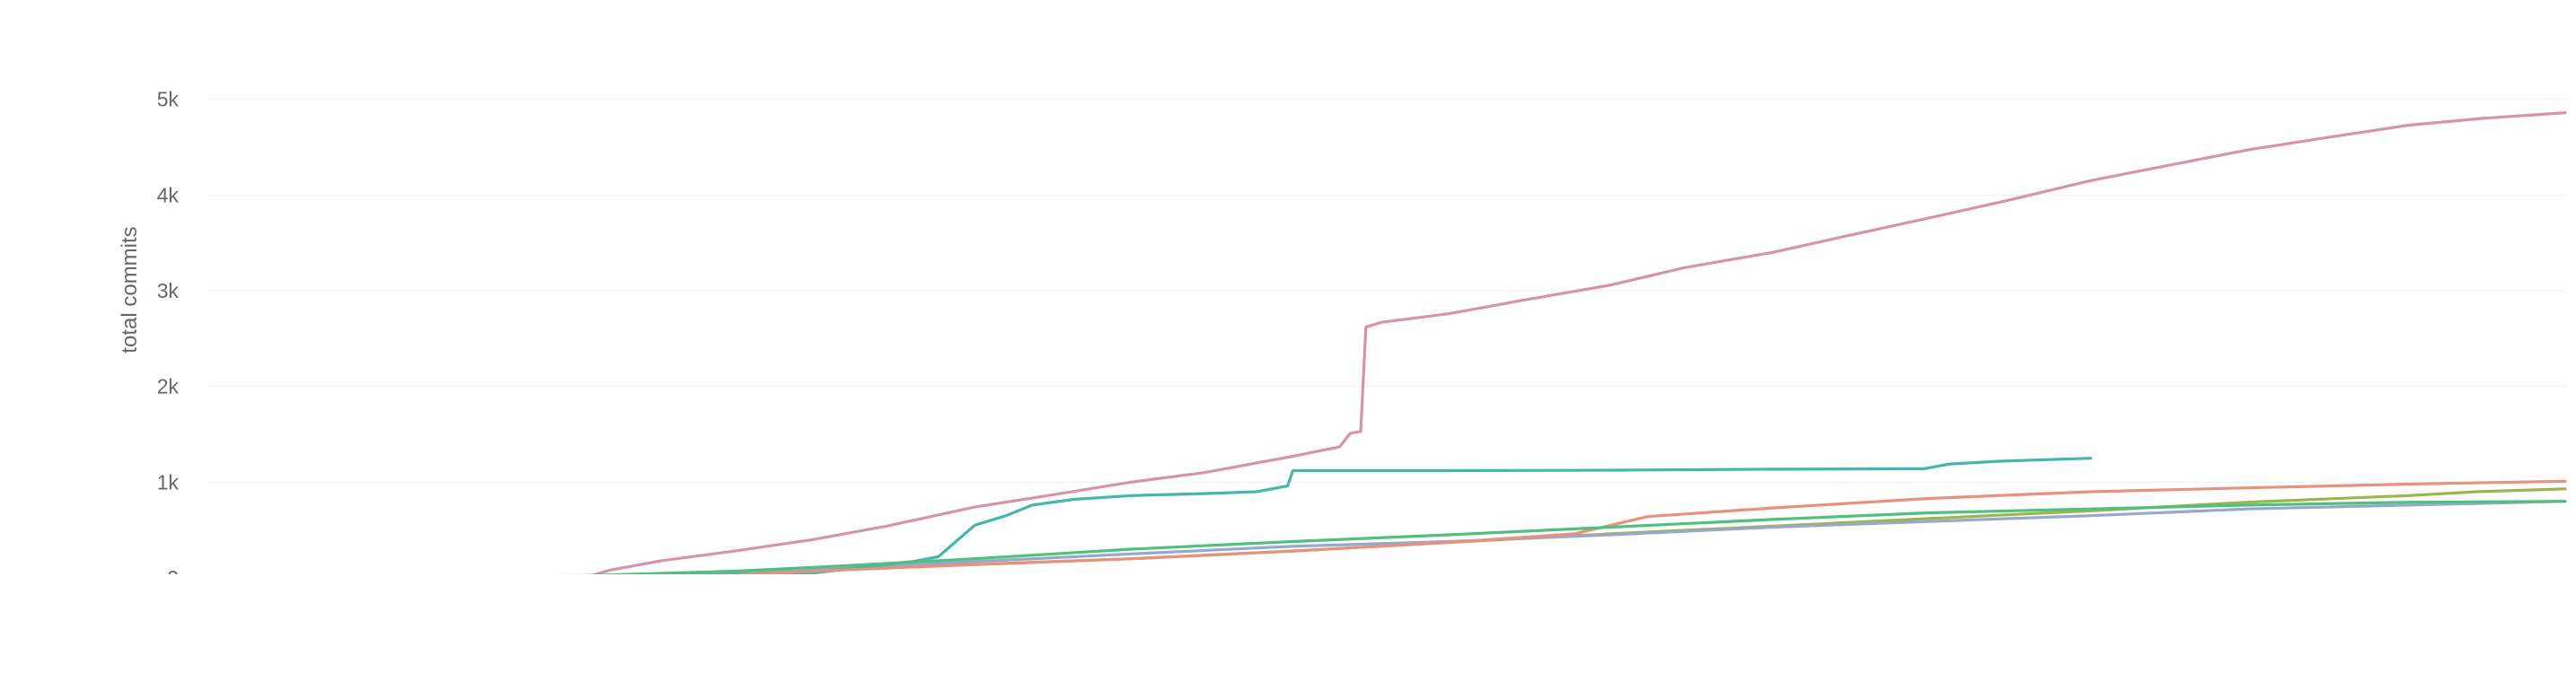 The width and height of the screenshot is (2576, 699). I want to click on series-line-paritytech-polkadot, so click(1397, 533).